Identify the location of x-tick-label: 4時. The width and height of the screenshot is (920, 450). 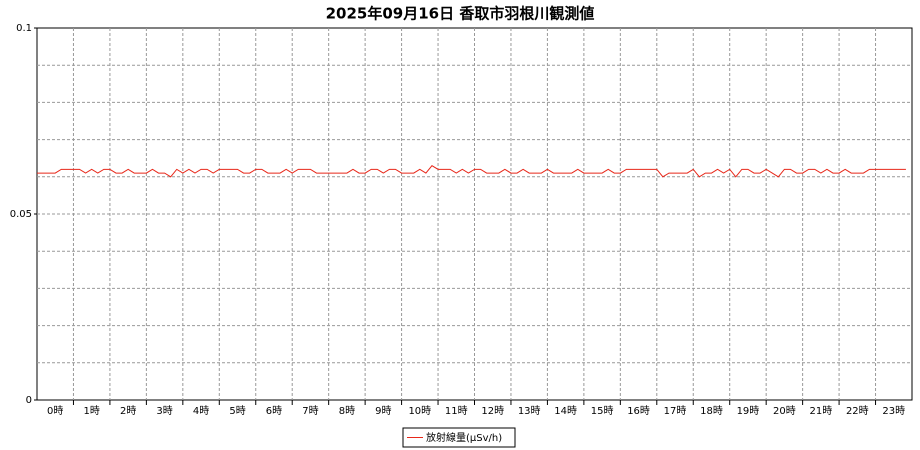
(201, 411).